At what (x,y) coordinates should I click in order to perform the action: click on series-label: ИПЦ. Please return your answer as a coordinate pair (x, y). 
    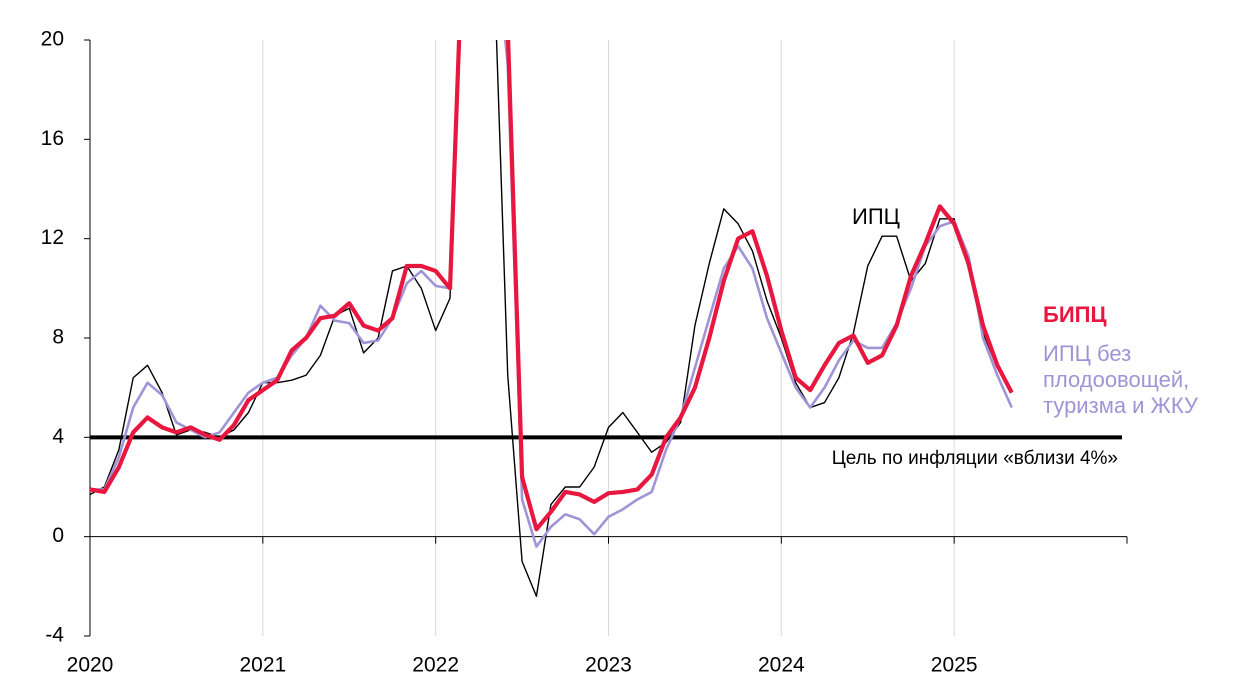
    Looking at the image, I should click on (876, 216).